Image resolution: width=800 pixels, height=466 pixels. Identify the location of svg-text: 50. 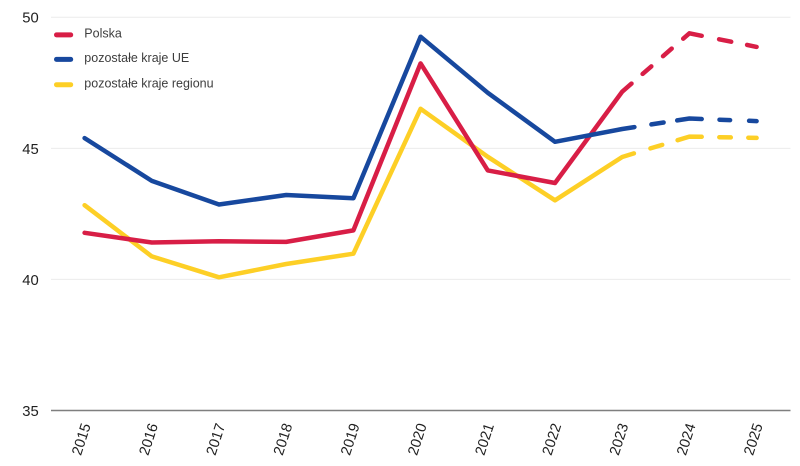
(30, 19).